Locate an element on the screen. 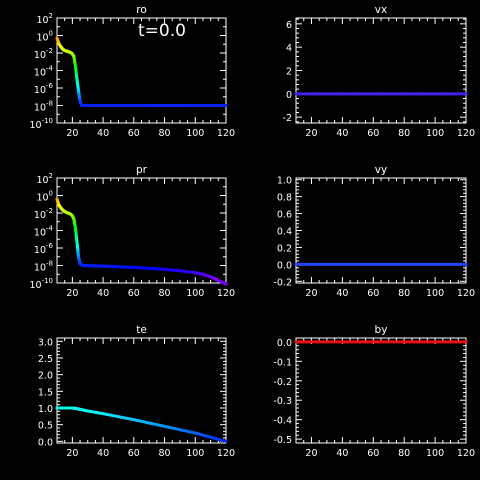  panel-by: by 20 40 60 80 100 120 -0.5 -0.4 -0.3 -0.2 -0.1 0.0 is located at coordinates (374, 391).